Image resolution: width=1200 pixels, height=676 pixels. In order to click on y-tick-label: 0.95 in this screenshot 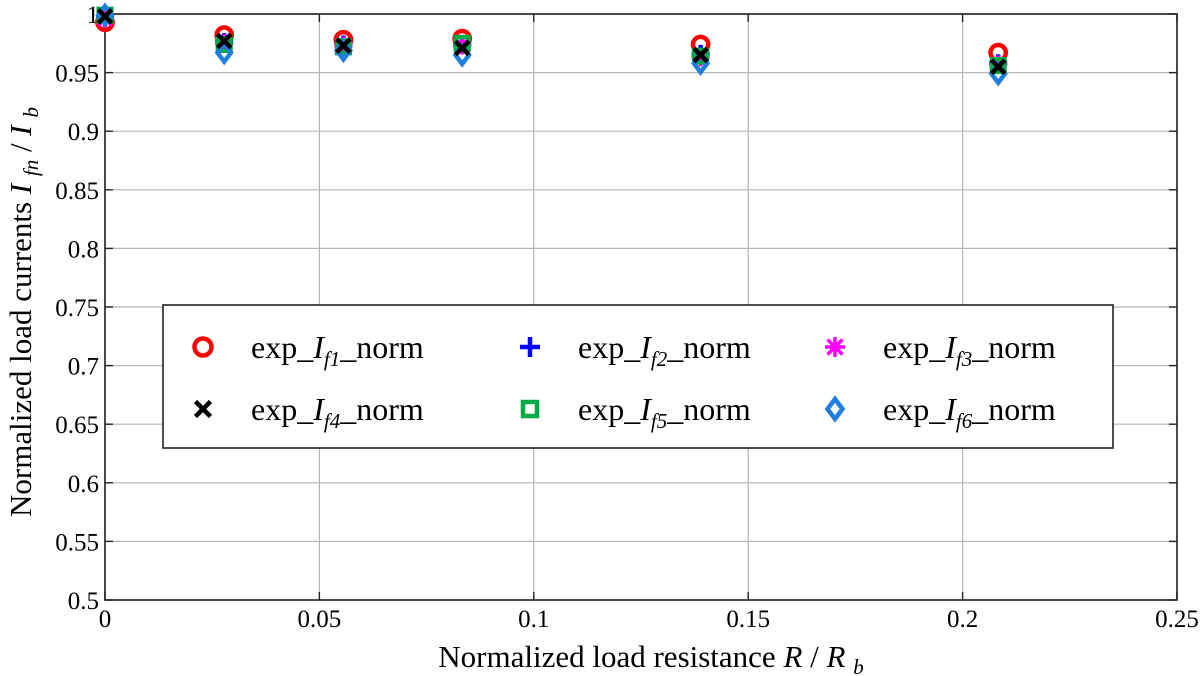, I will do `click(77, 74)`.